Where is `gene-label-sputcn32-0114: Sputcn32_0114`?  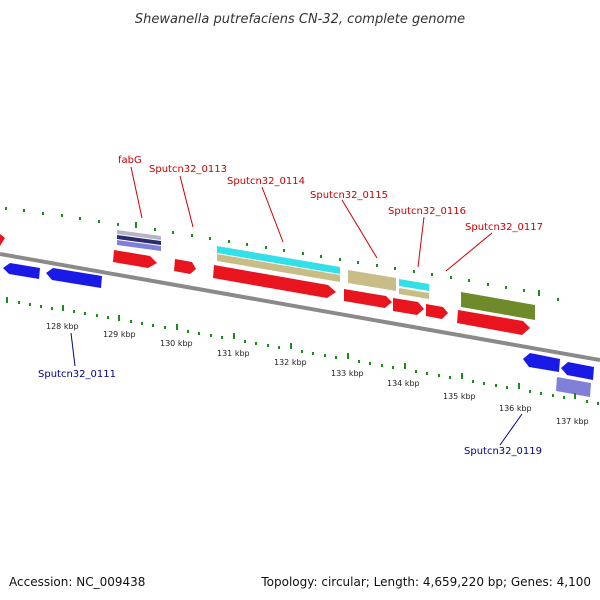
gene-label-sputcn32-0114: Sputcn32_0114 is located at coordinates (266, 181).